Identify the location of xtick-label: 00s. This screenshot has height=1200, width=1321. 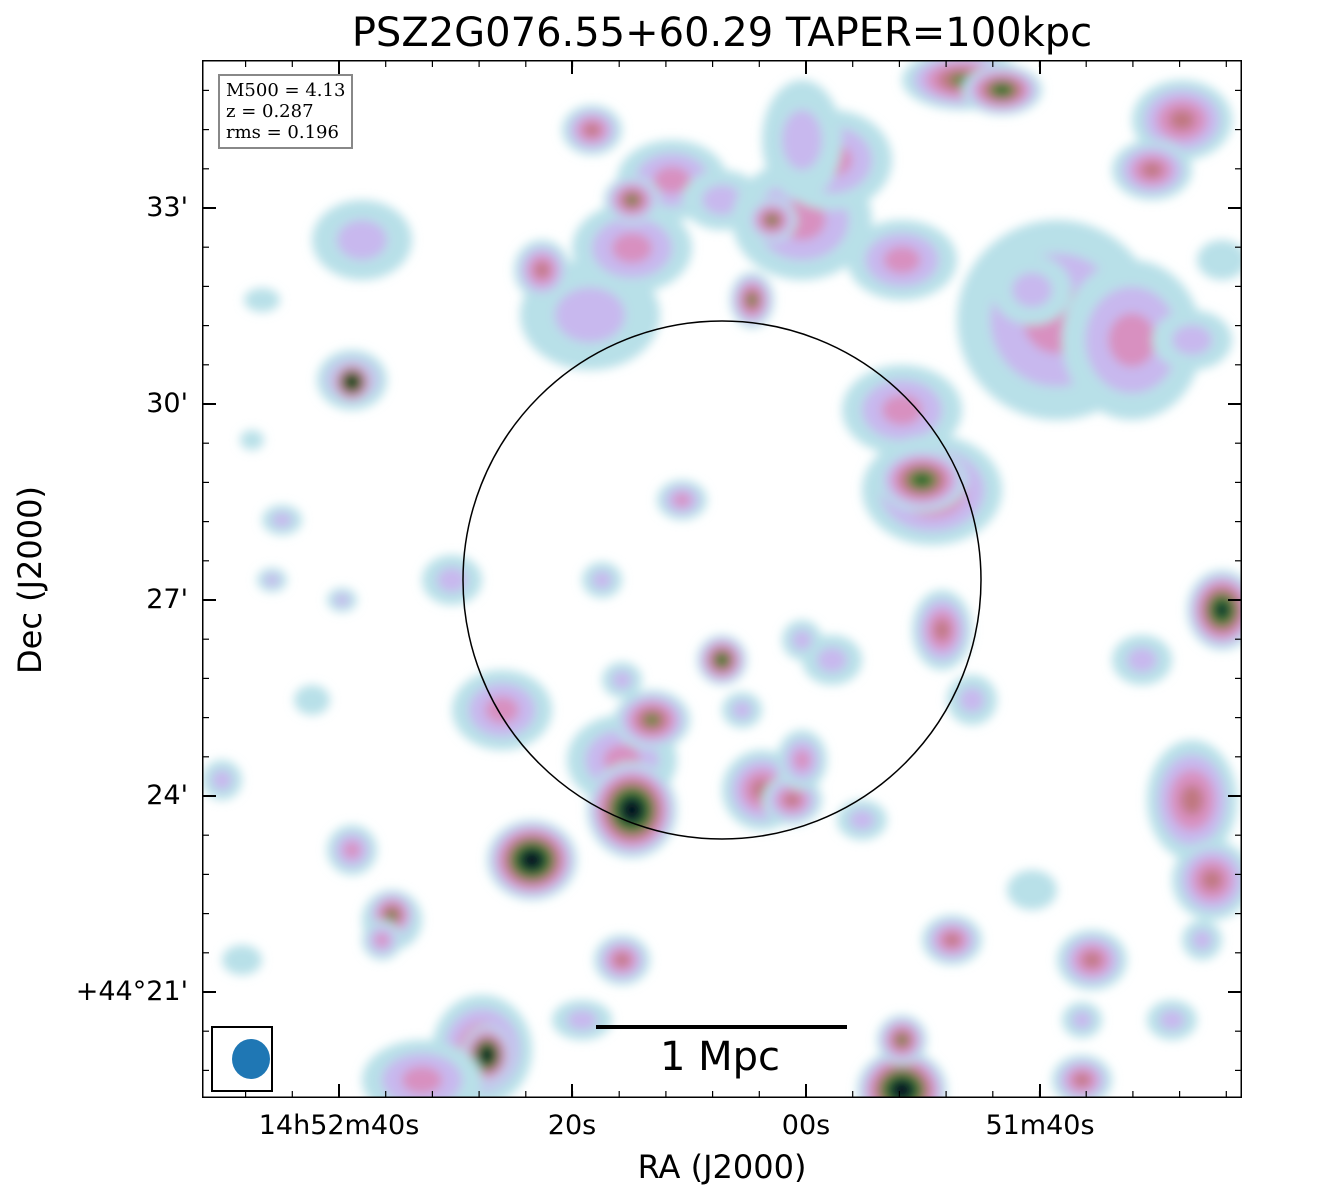
(806, 1125).